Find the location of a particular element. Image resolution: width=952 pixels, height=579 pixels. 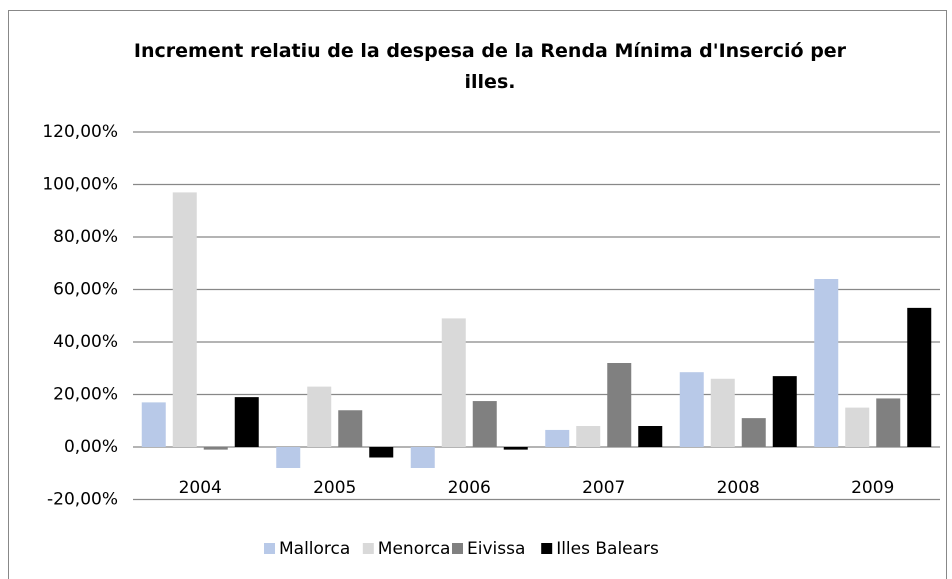

legend-label: Mallorca is located at coordinates (314, 549).